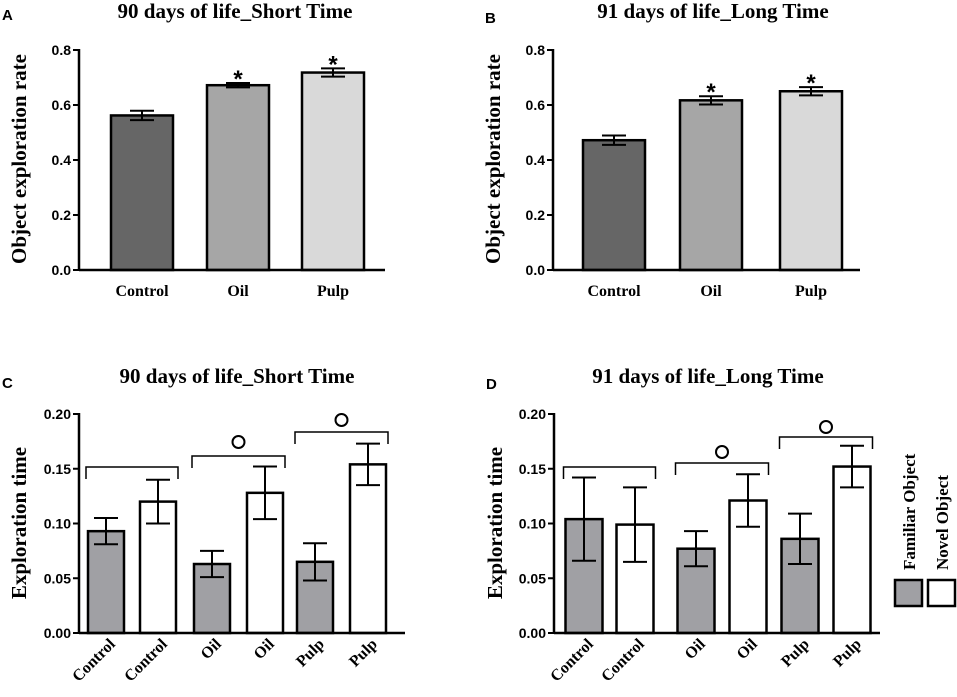  What do you see at coordinates (493, 159) in the screenshot?
I see `y-axis-label-b: Object exploration rate` at bounding box center [493, 159].